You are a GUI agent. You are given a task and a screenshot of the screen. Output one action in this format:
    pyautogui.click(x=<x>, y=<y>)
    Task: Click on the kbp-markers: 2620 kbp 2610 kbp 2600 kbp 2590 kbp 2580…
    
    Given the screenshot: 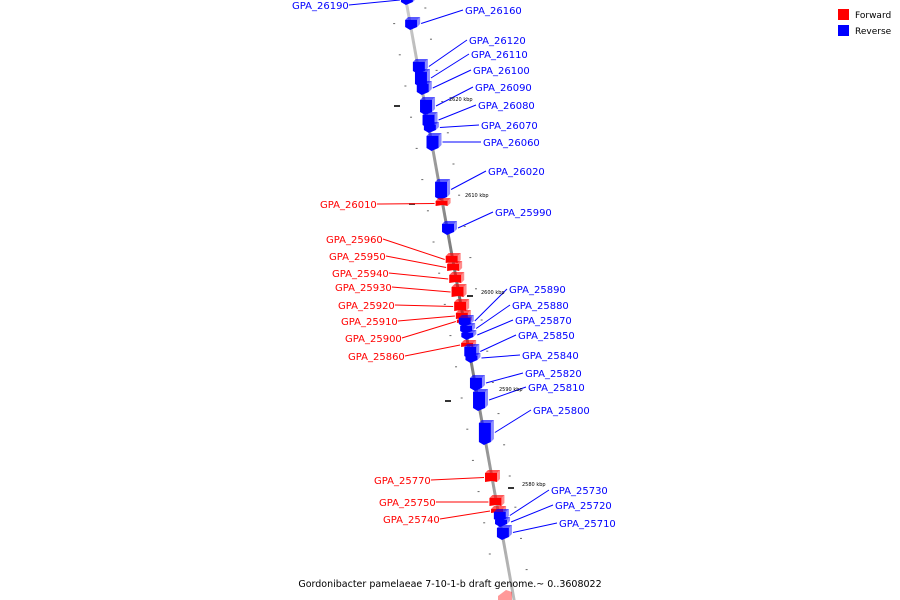 What is the action you would take?
    pyautogui.click(x=497, y=292)
    